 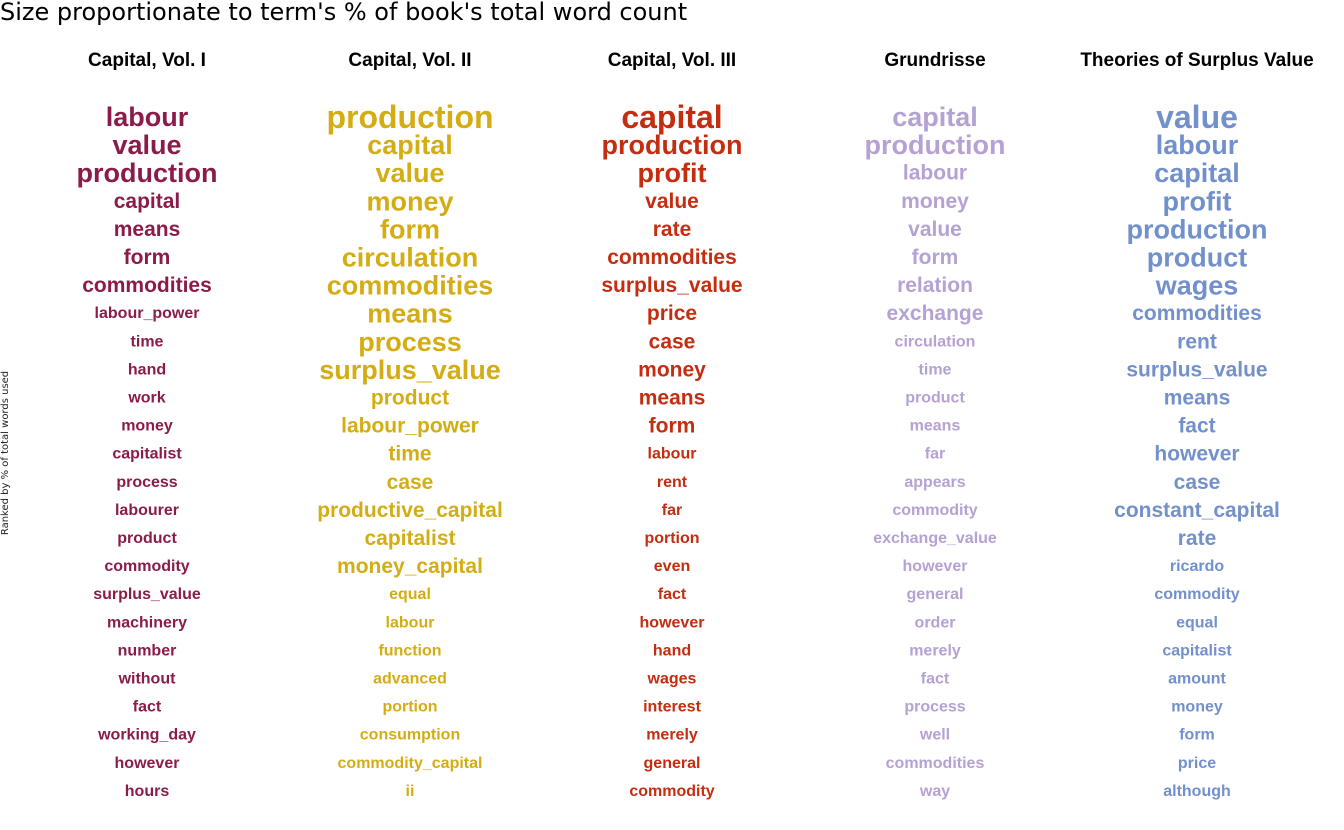 What do you see at coordinates (146, 398) in the screenshot?
I see `term-label: work` at bounding box center [146, 398].